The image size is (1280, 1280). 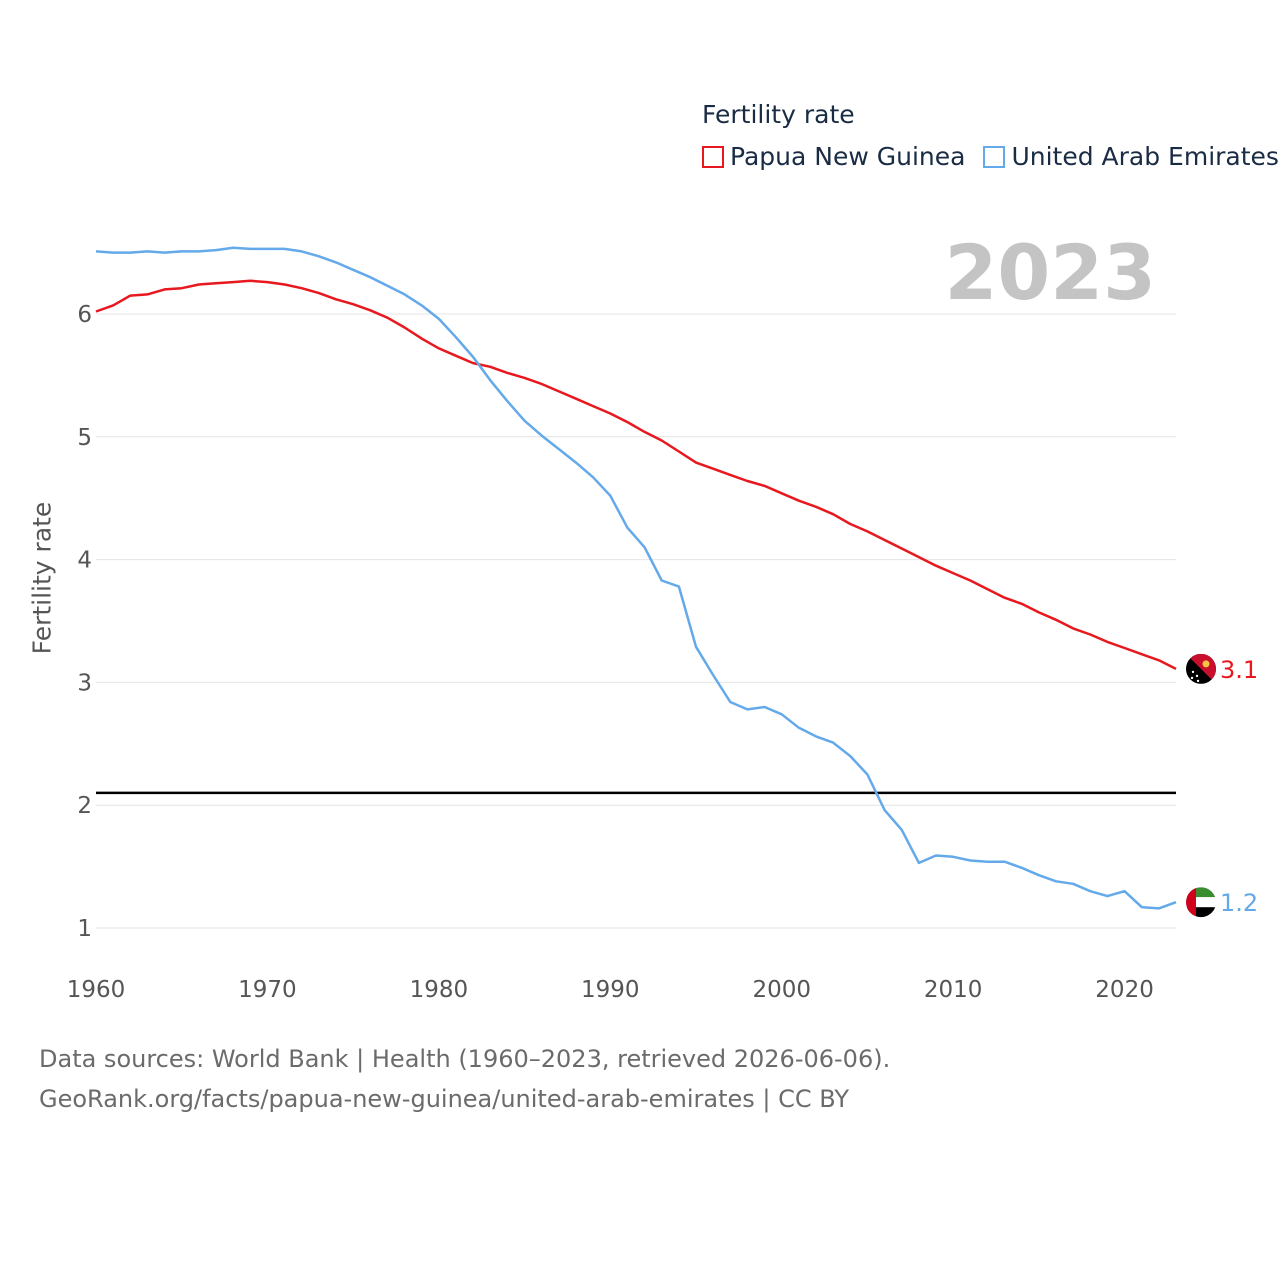 I want to click on legend: Papua New Guinea United Arab Emirates, so click(x=991, y=156).